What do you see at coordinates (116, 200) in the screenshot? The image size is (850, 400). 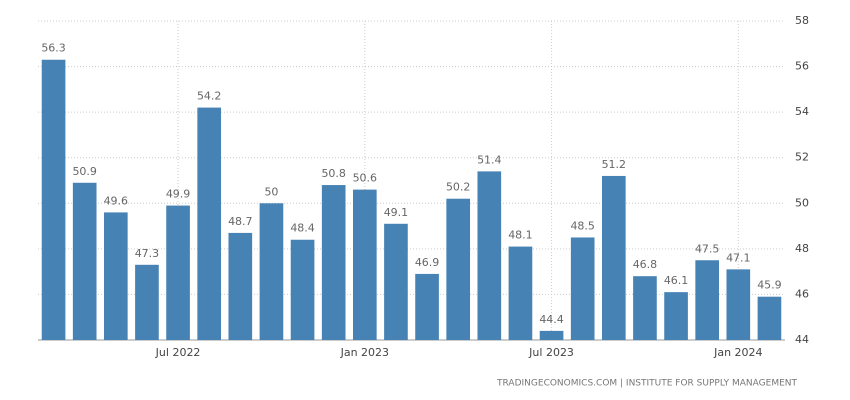 I see `value-label: 49.6` at bounding box center [116, 200].